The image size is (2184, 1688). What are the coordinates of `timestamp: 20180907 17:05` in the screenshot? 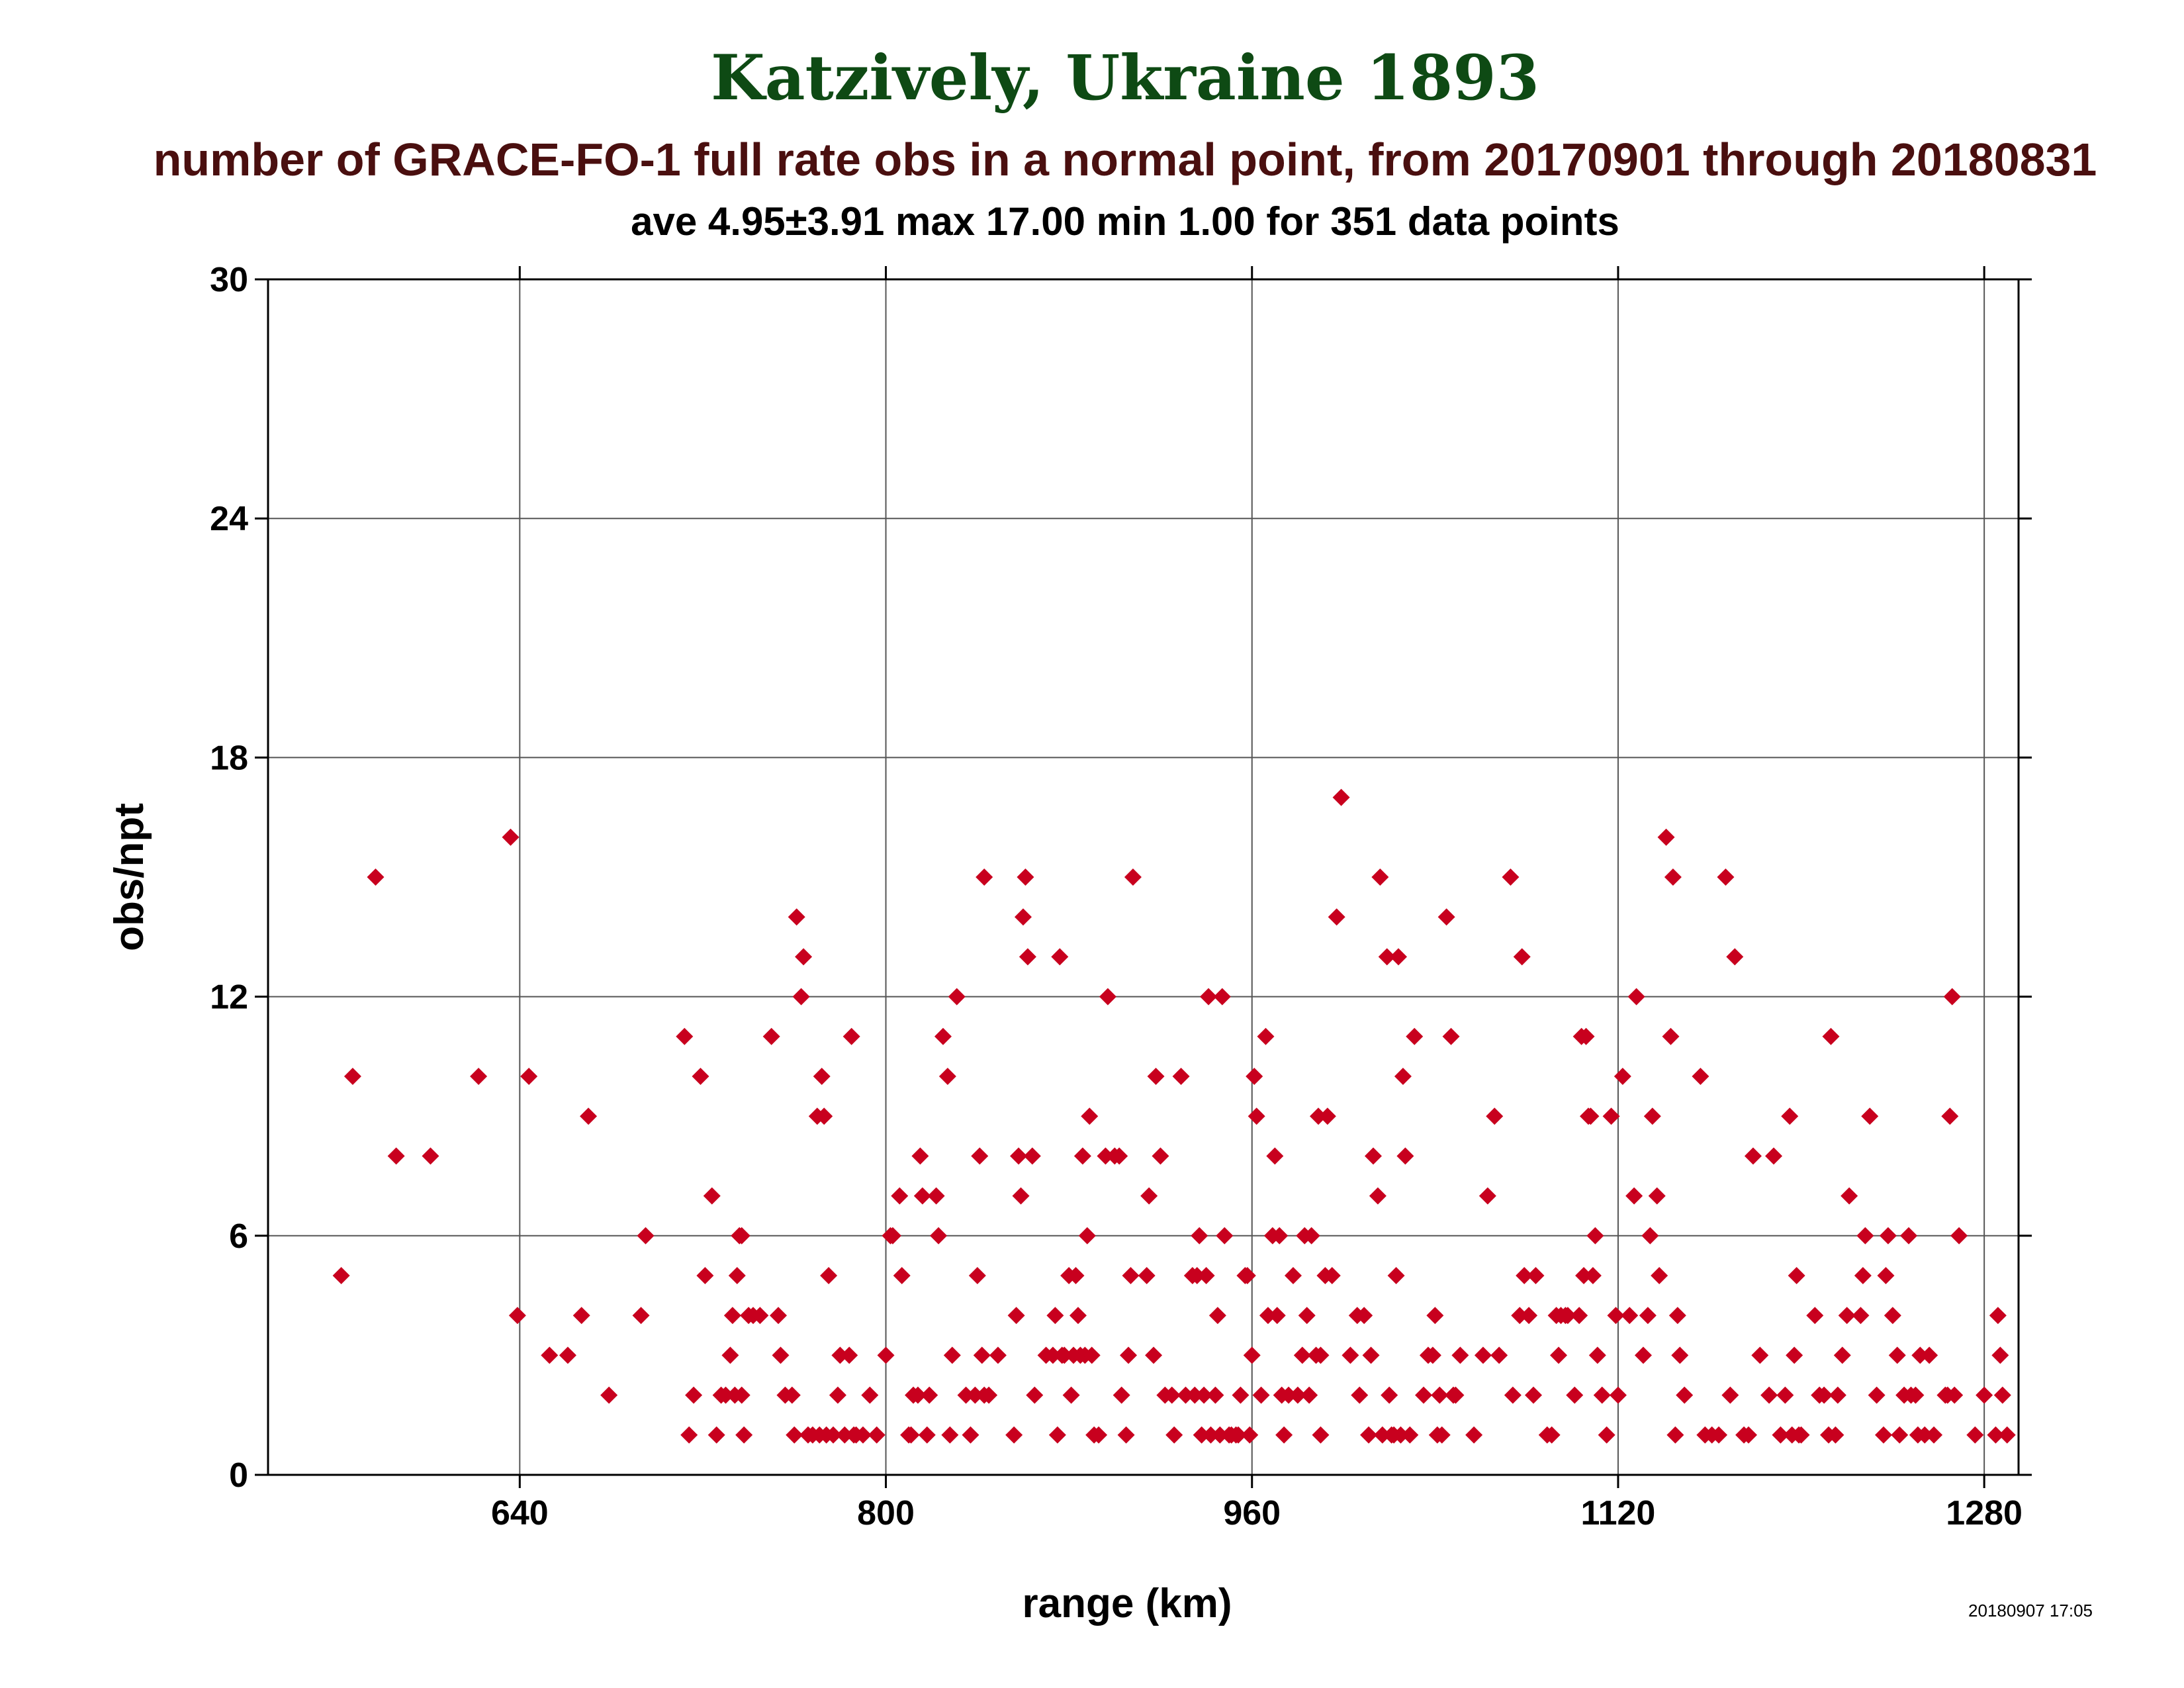 It's located at (2031, 1610).